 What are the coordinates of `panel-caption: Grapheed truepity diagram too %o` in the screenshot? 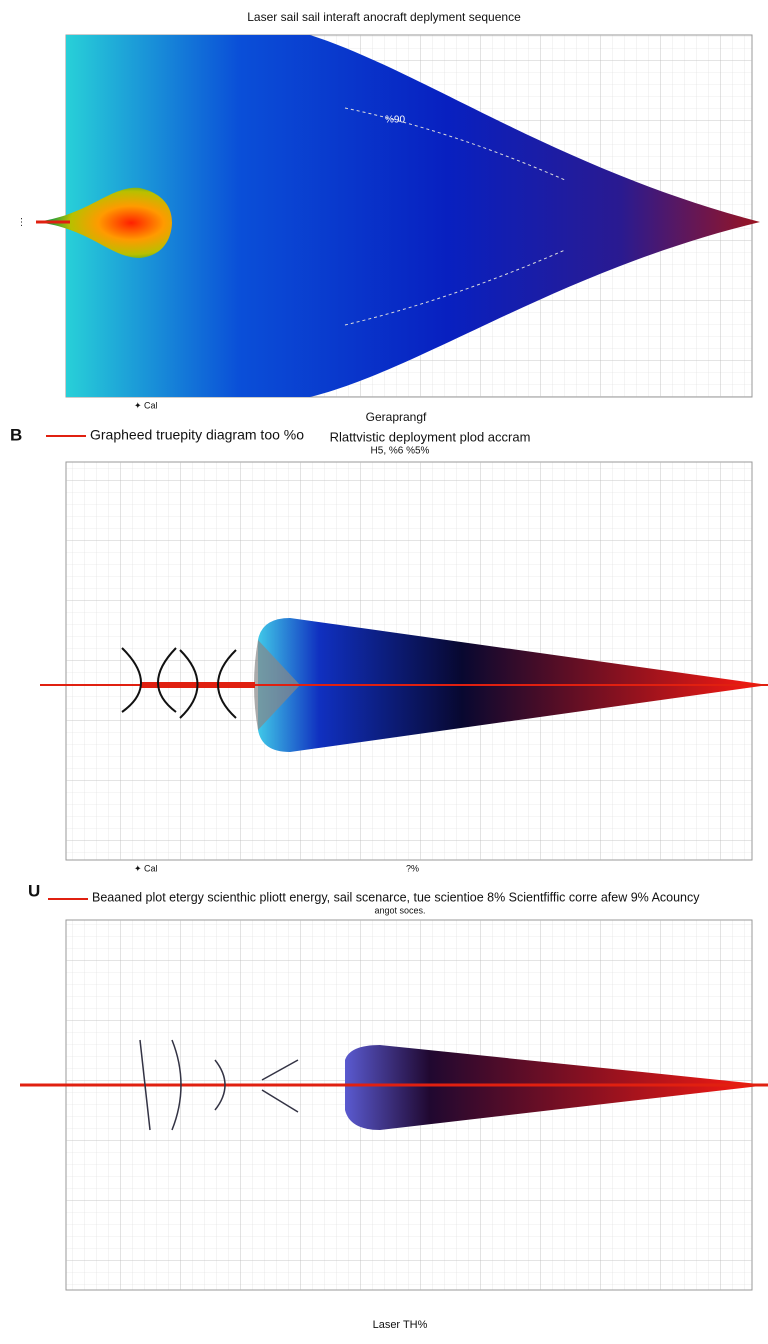 It's located at (197, 435).